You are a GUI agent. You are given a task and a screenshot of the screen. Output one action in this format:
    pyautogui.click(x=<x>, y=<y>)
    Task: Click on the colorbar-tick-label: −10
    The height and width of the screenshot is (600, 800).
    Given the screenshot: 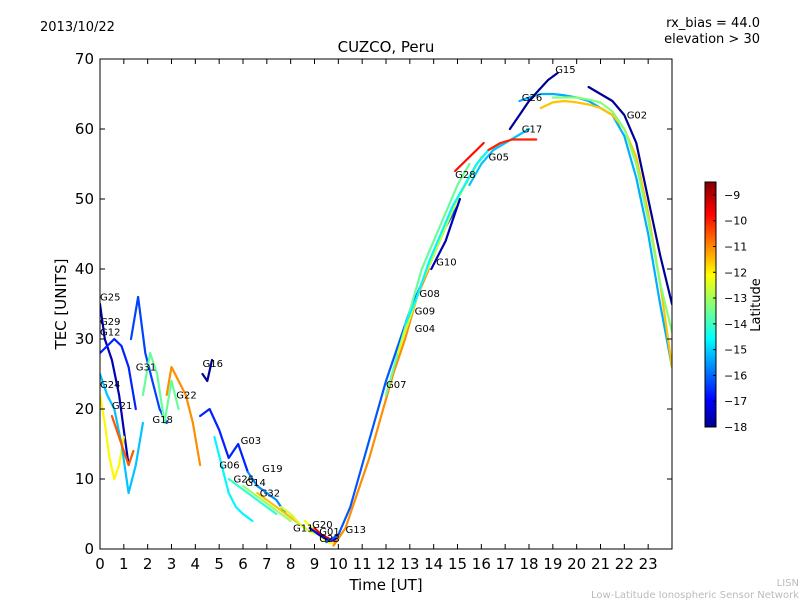 What is the action you would take?
    pyautogui.click(x=735, y=221)
    